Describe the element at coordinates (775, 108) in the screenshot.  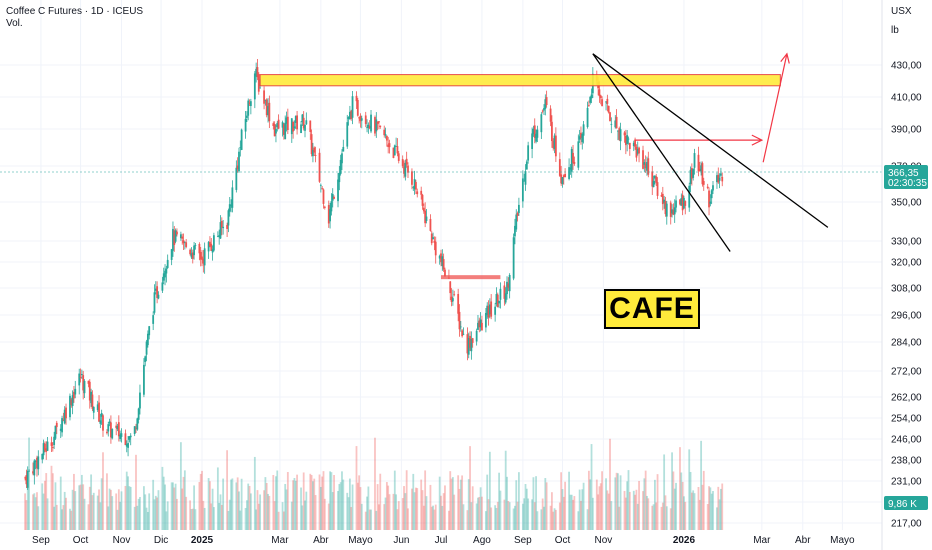
I see `breakout-arrow-line` at that location.